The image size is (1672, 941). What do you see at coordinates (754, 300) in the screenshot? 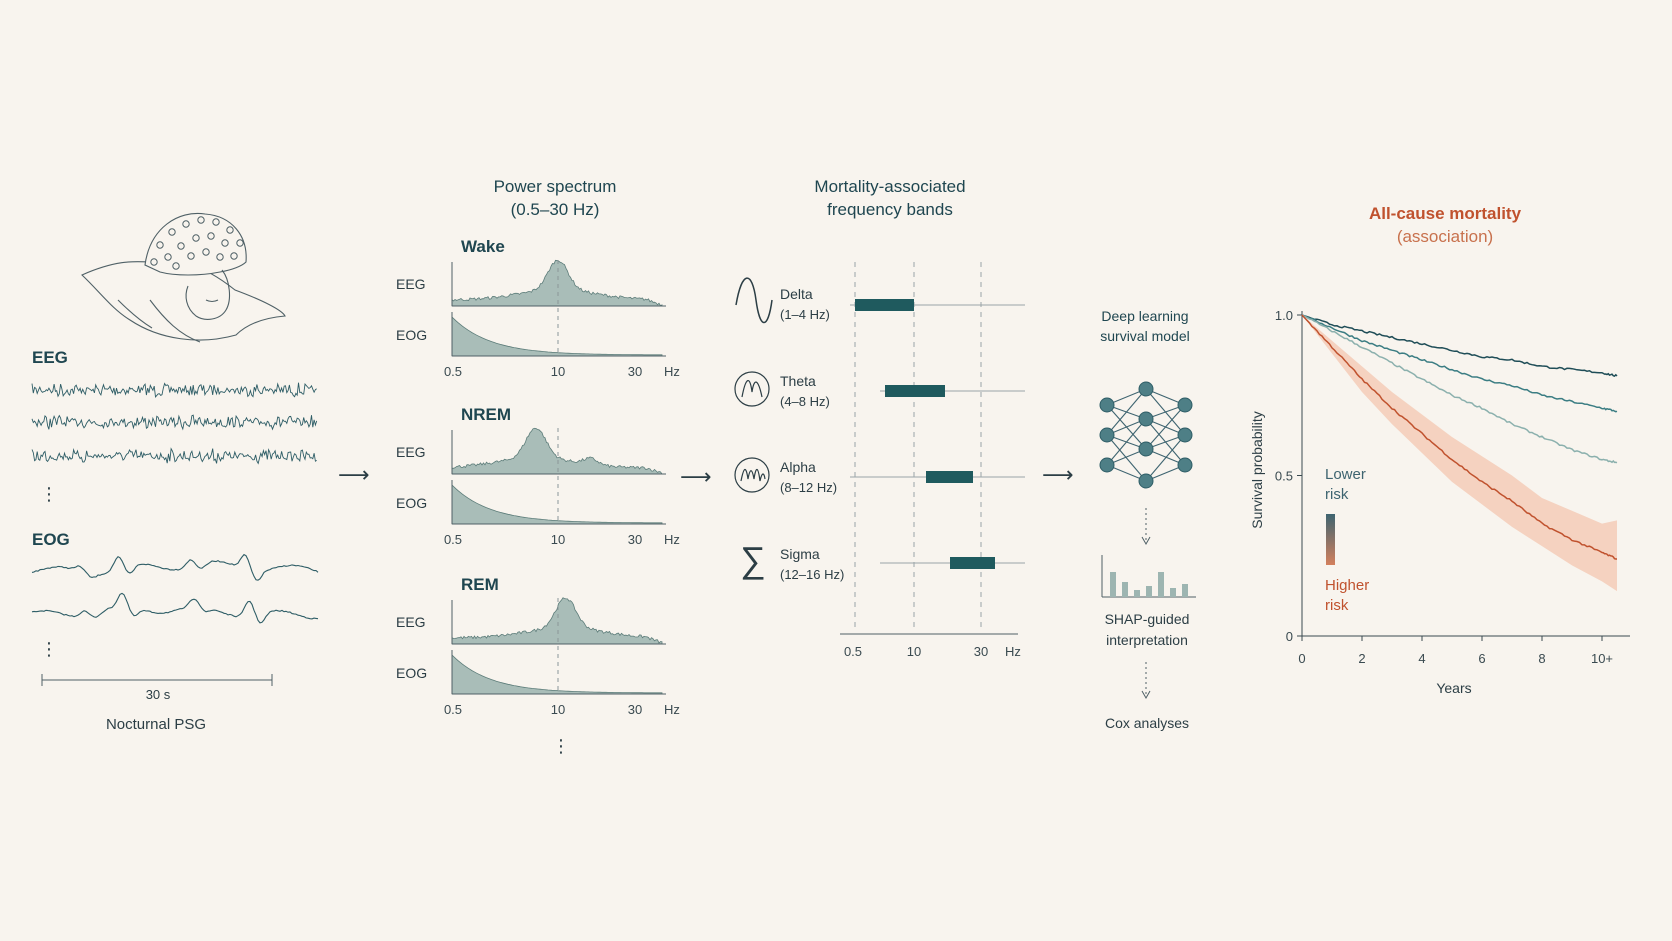
I see `sine-wave-icon` at bounding box center [754, 300].